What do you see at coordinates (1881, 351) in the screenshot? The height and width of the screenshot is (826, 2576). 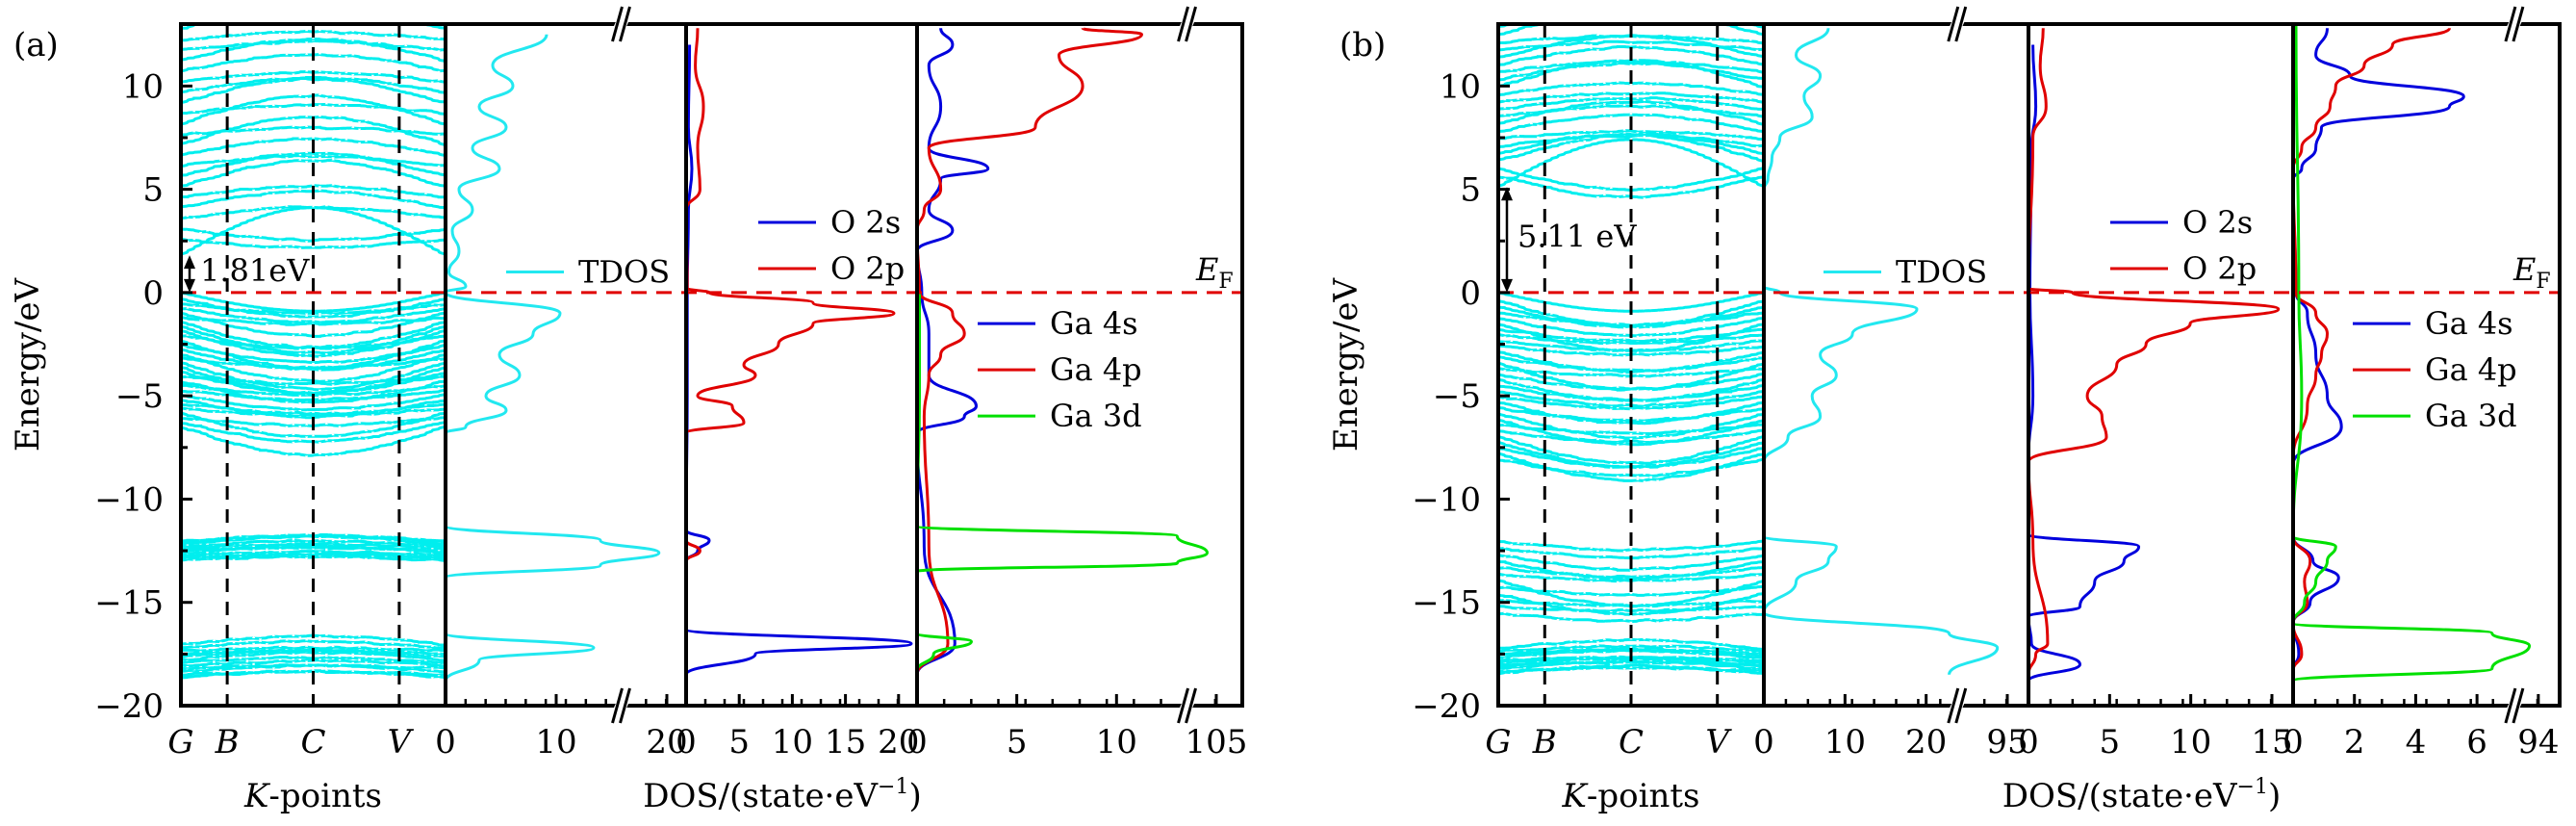 I see `tdos-curve` at bounding box center [1881, 351].